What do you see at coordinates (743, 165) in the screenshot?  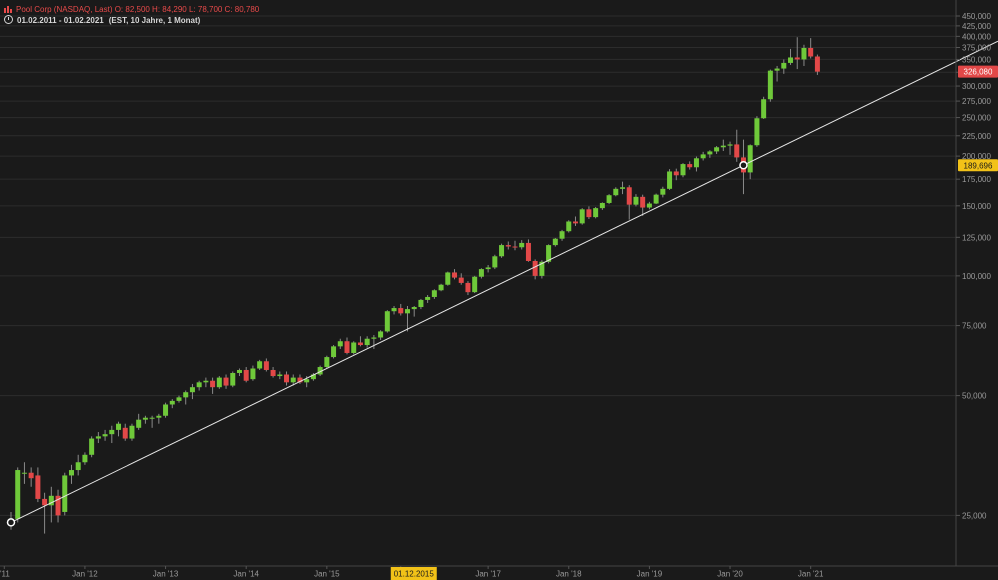 I see `trend-anchor-end` at bounding box center [743, 165].